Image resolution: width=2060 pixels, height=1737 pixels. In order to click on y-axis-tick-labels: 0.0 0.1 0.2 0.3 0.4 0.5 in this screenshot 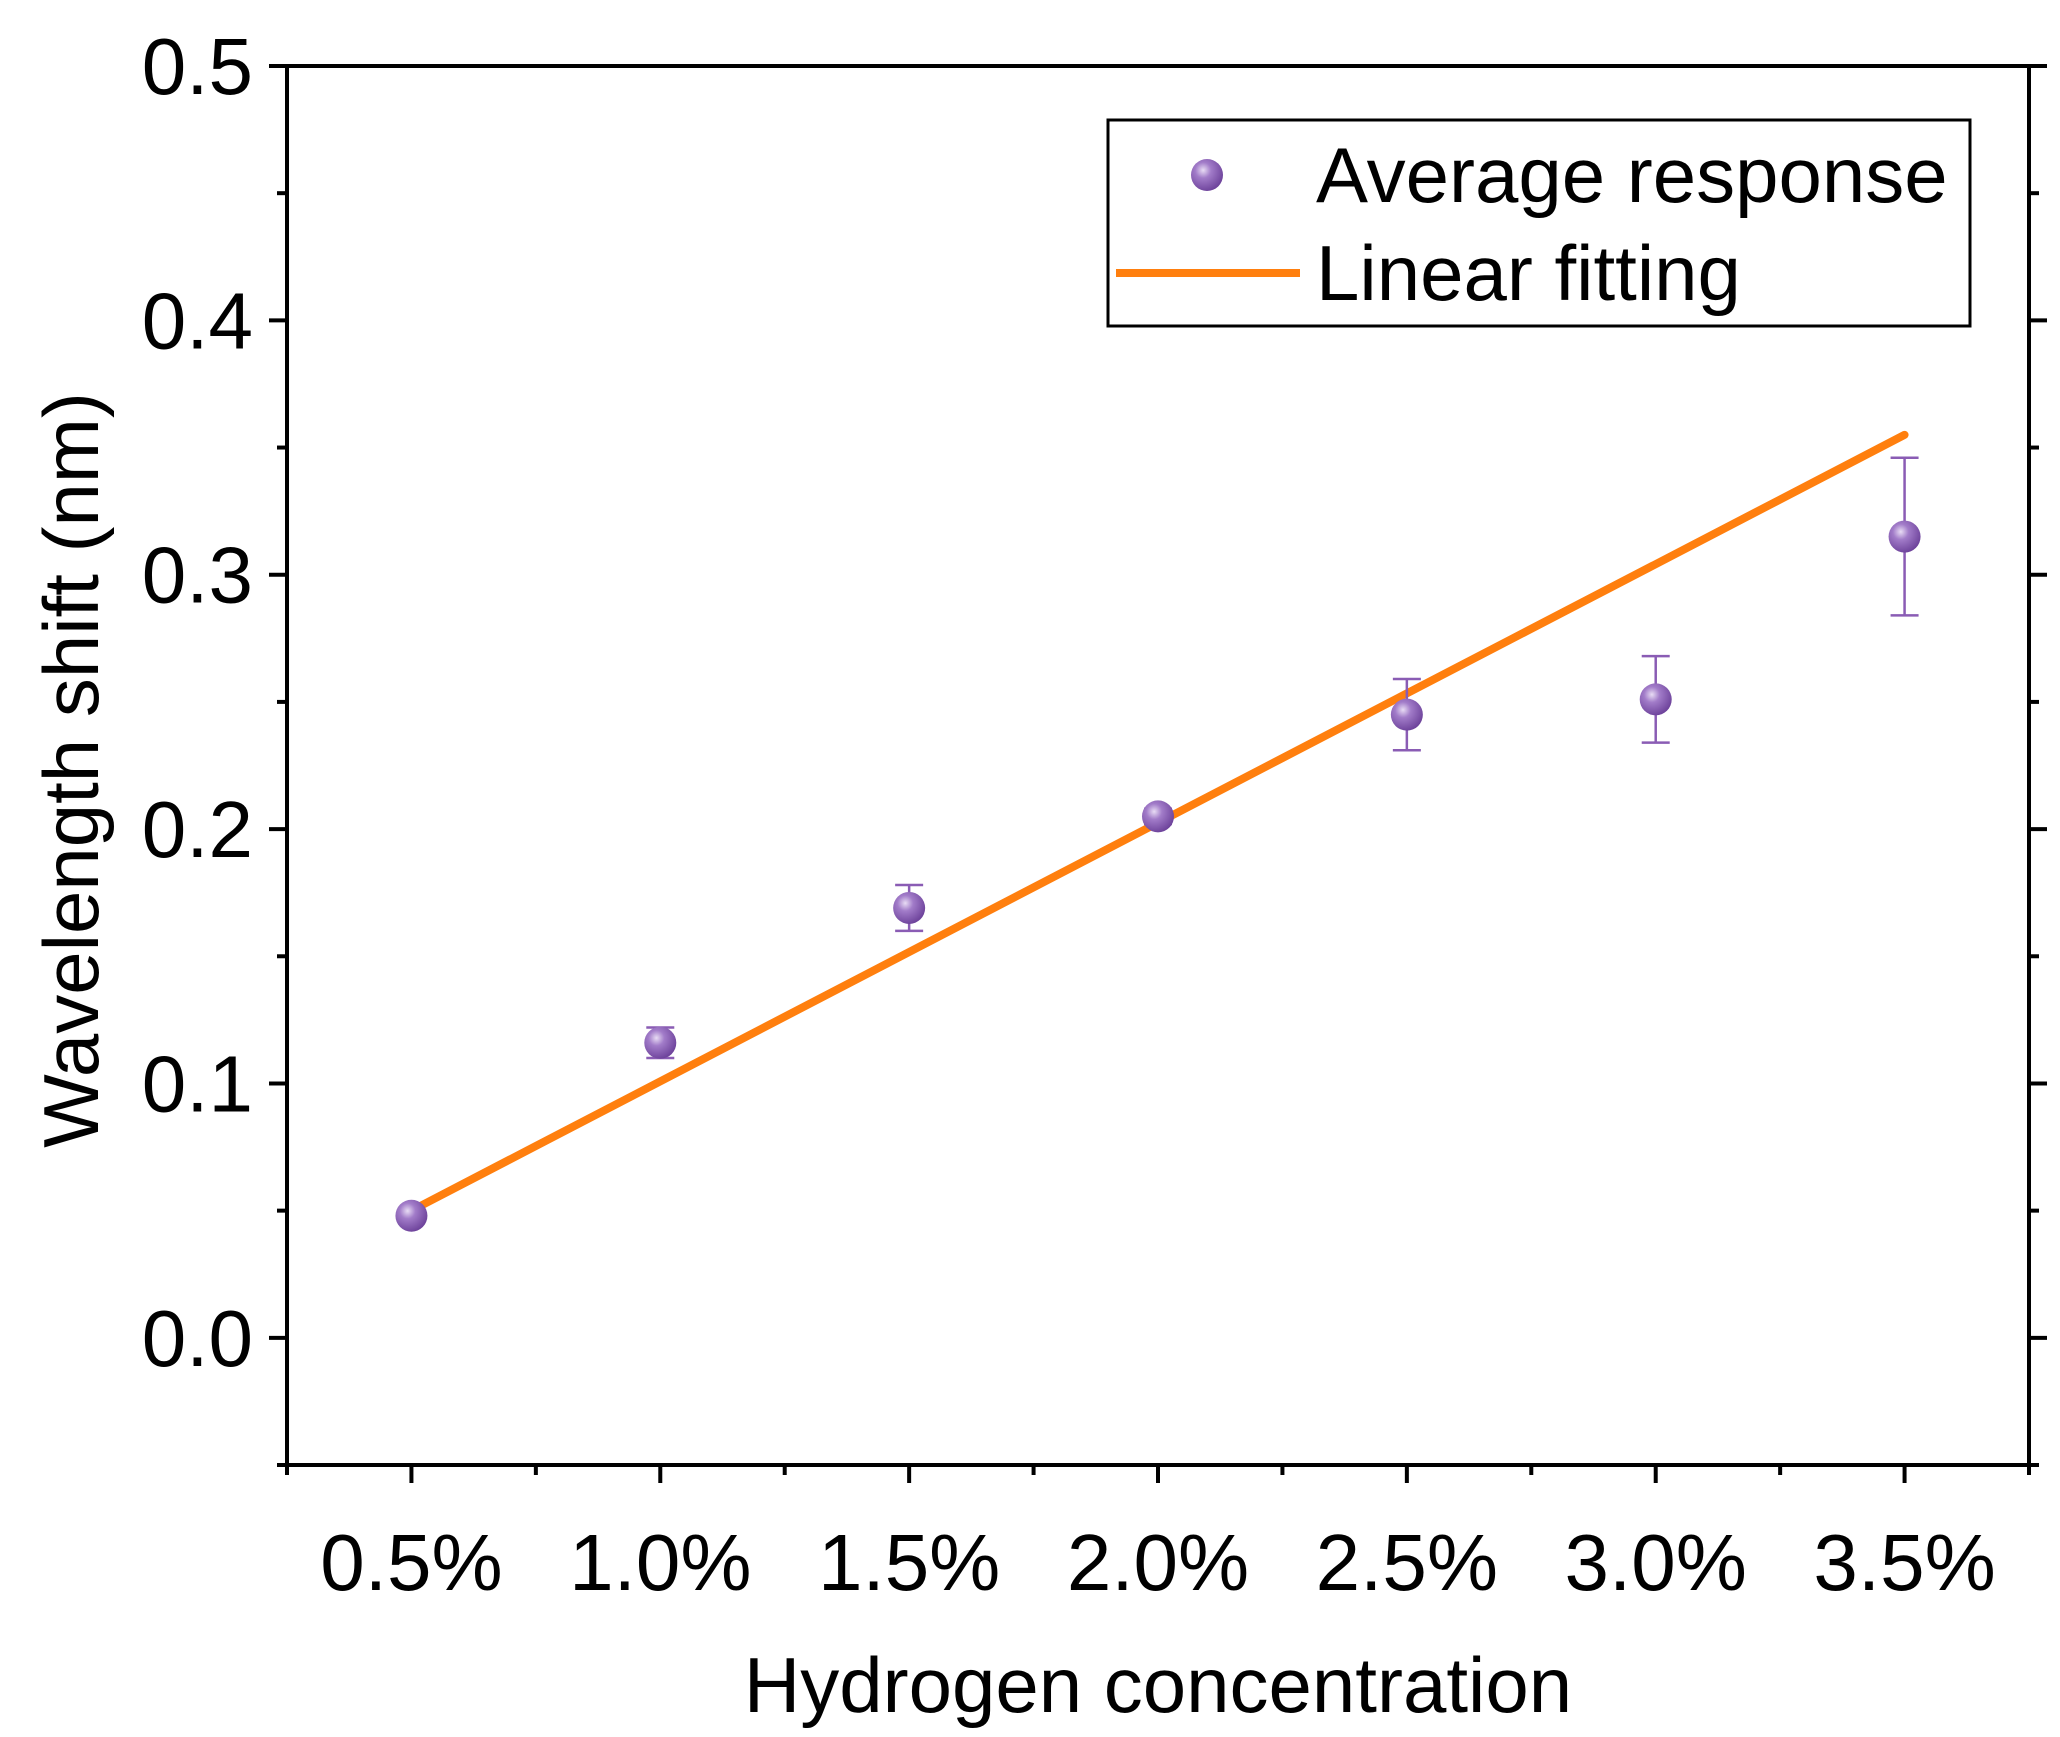, I will do `click(197, 702)`.